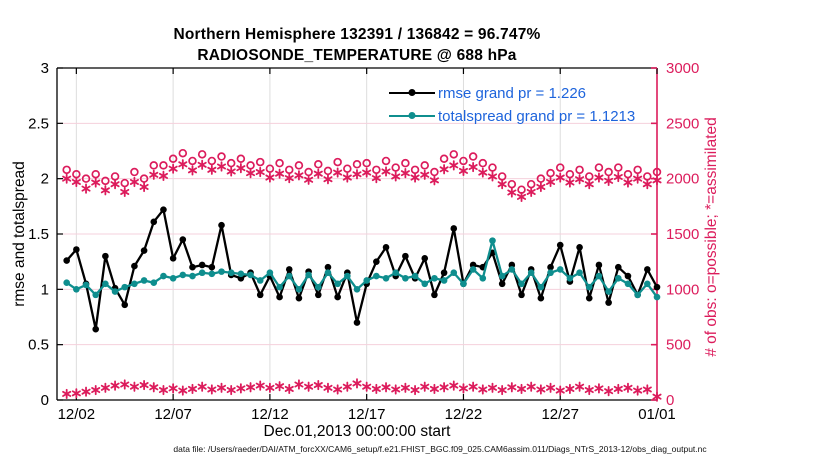 The width and height of the screenshot is (830, 470). I want to click on svg-text: 3000, so click(682, 68).